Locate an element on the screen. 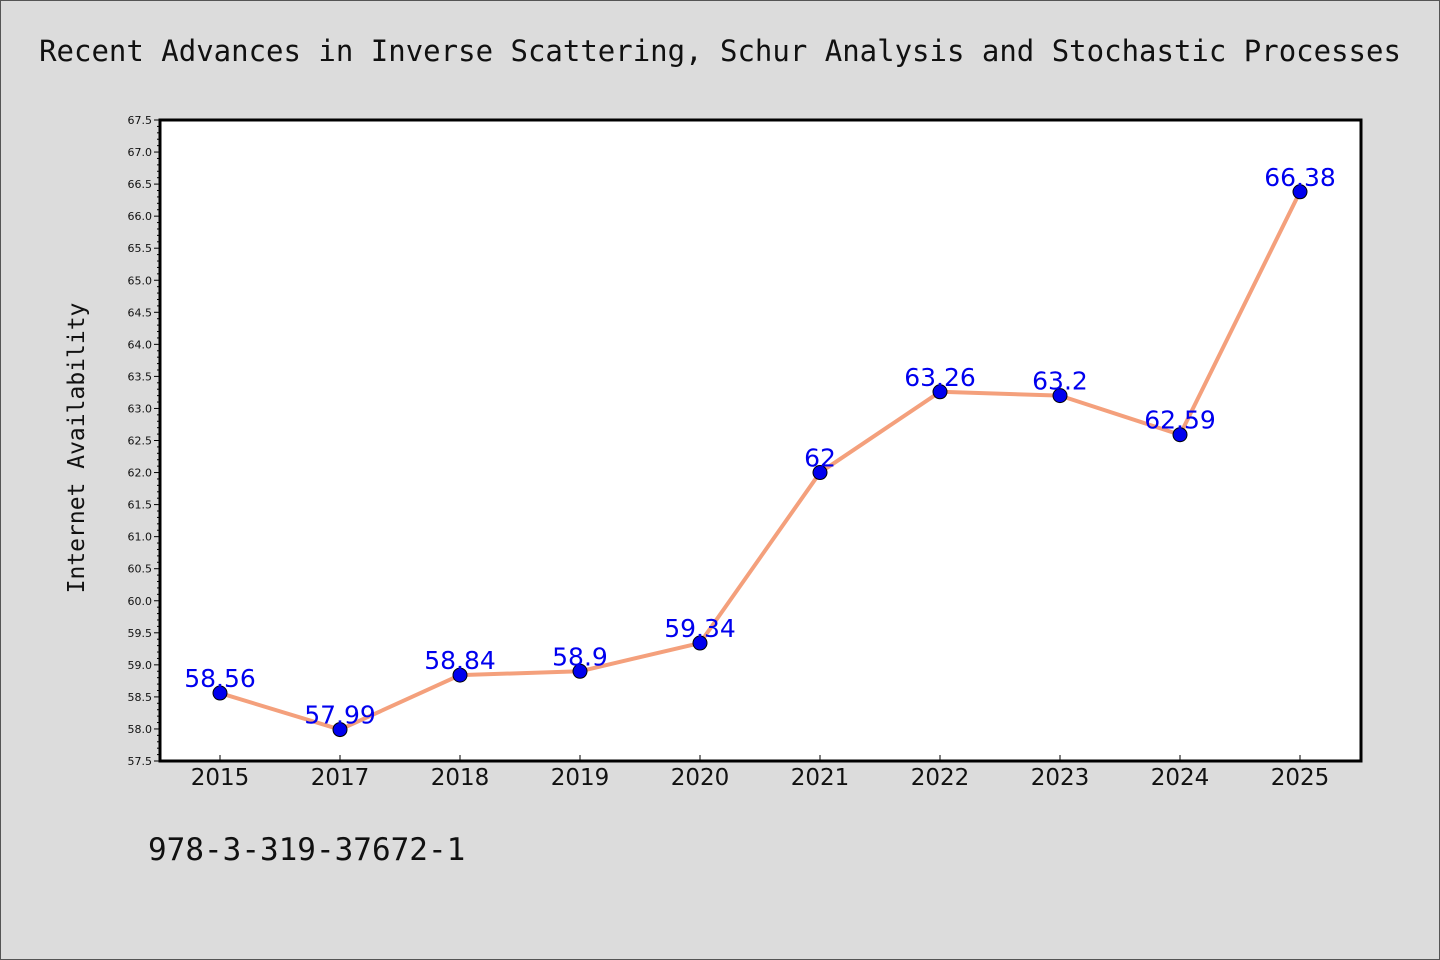 Image resolution: width=1440 pixels, height=960 pixels. data-label: 59.34 is located at coordinates (700, 628).